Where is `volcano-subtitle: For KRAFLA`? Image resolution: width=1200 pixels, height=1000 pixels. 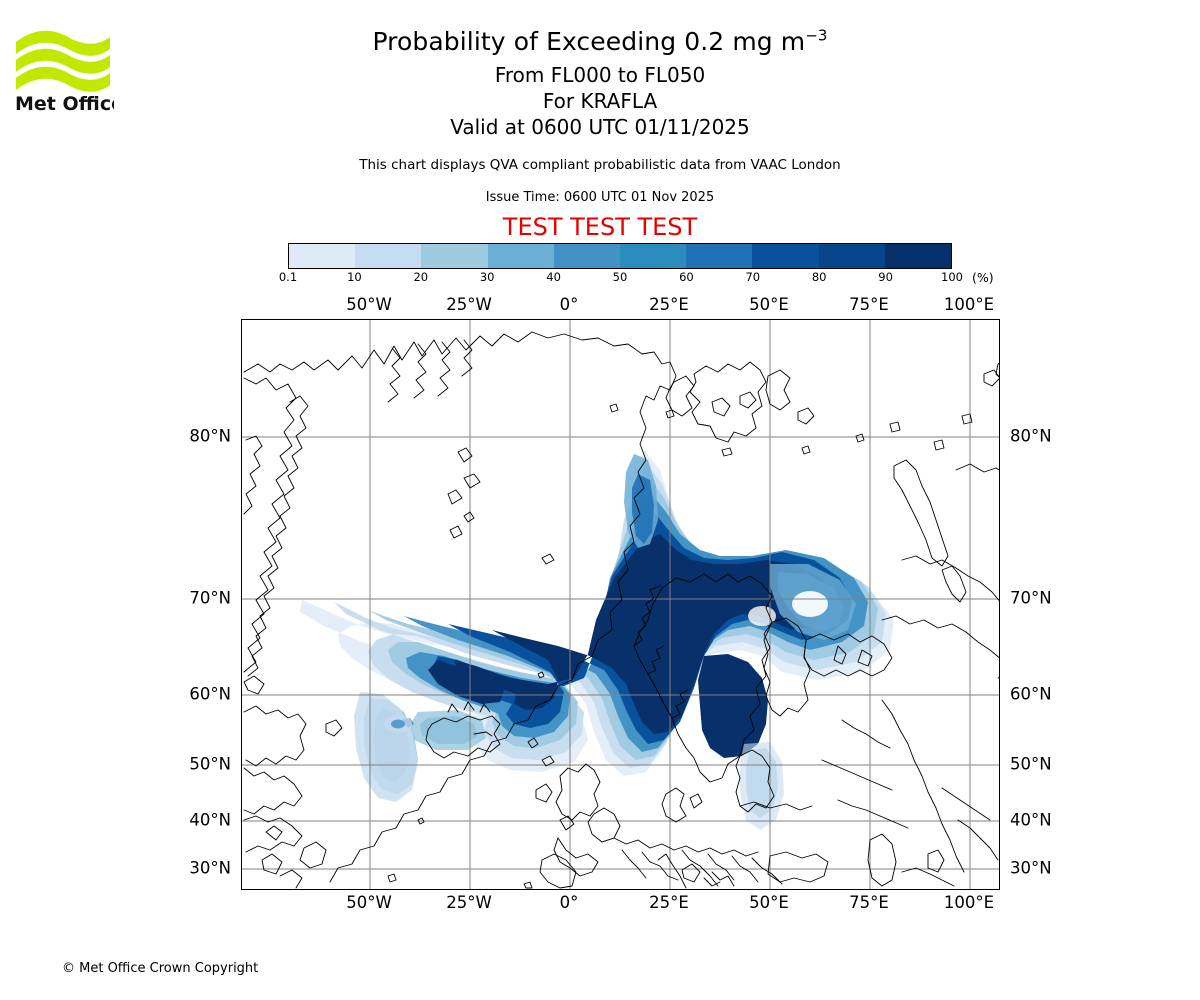 volcano-subtitle: For KRAFLA is located at coordinates (600, 101).